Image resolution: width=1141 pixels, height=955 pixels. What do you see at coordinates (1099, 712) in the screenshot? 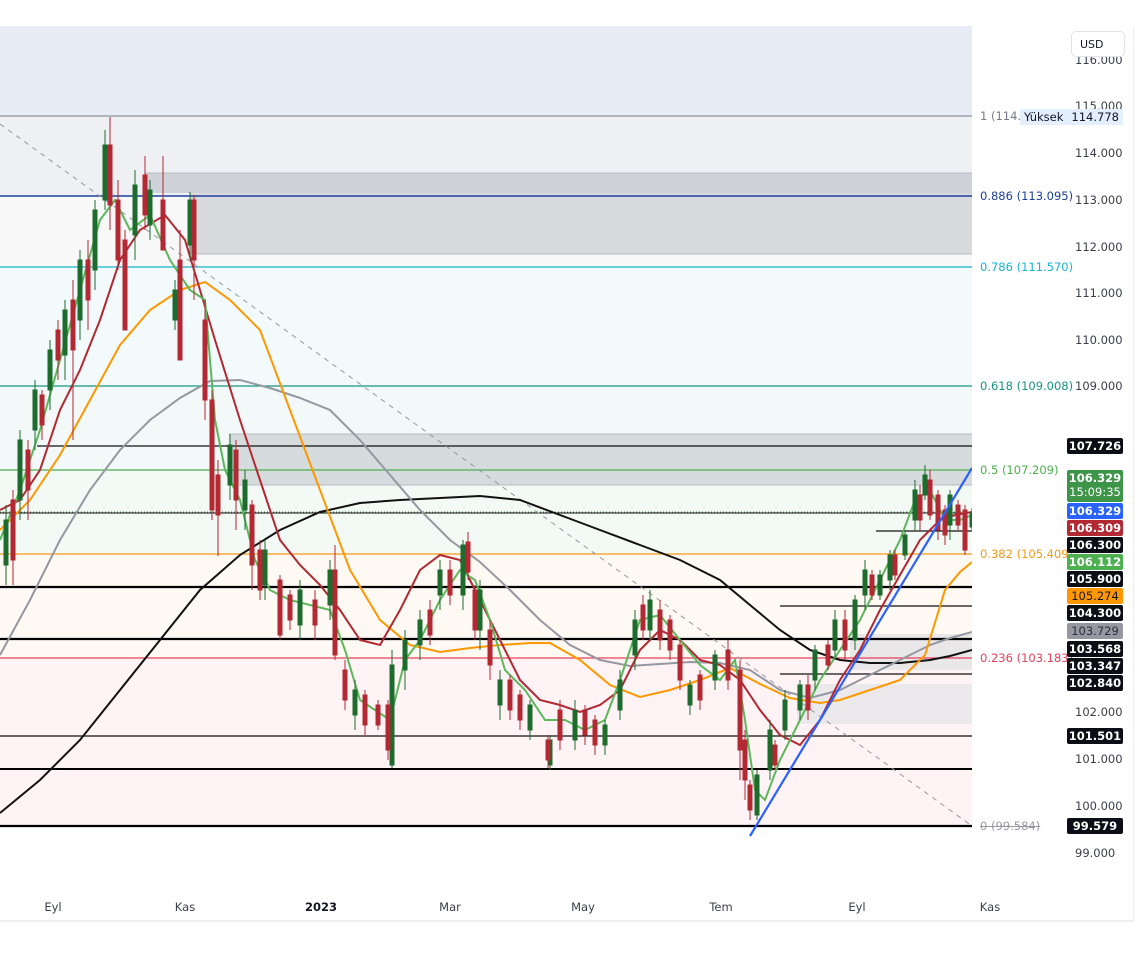
I see `price-tick: 102.000` at bounding box center [1099, 712].